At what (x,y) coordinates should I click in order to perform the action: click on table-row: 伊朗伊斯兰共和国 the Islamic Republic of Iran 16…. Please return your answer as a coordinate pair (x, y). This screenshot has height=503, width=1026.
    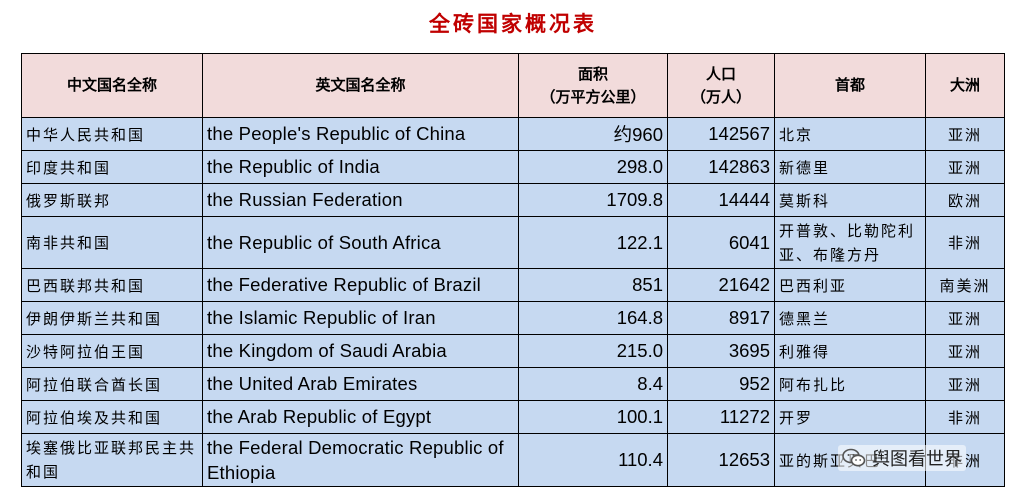
    Looking at the image, I should click on (513, 318).